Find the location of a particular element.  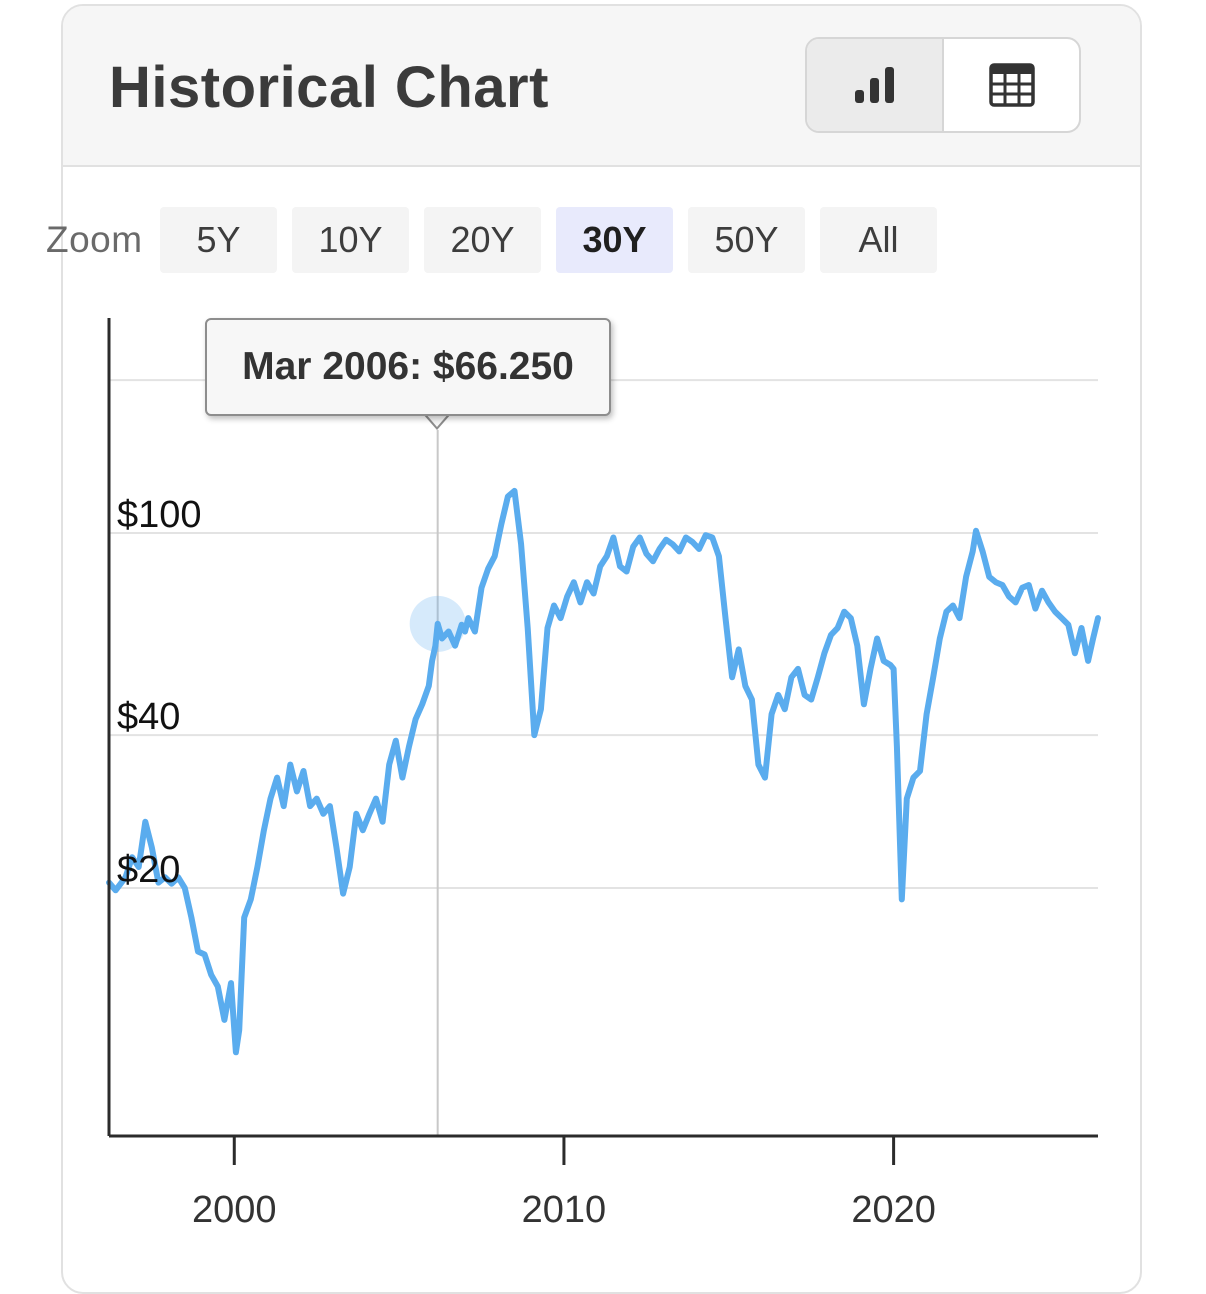

table-view-button is located at coordinates (1010, 85).